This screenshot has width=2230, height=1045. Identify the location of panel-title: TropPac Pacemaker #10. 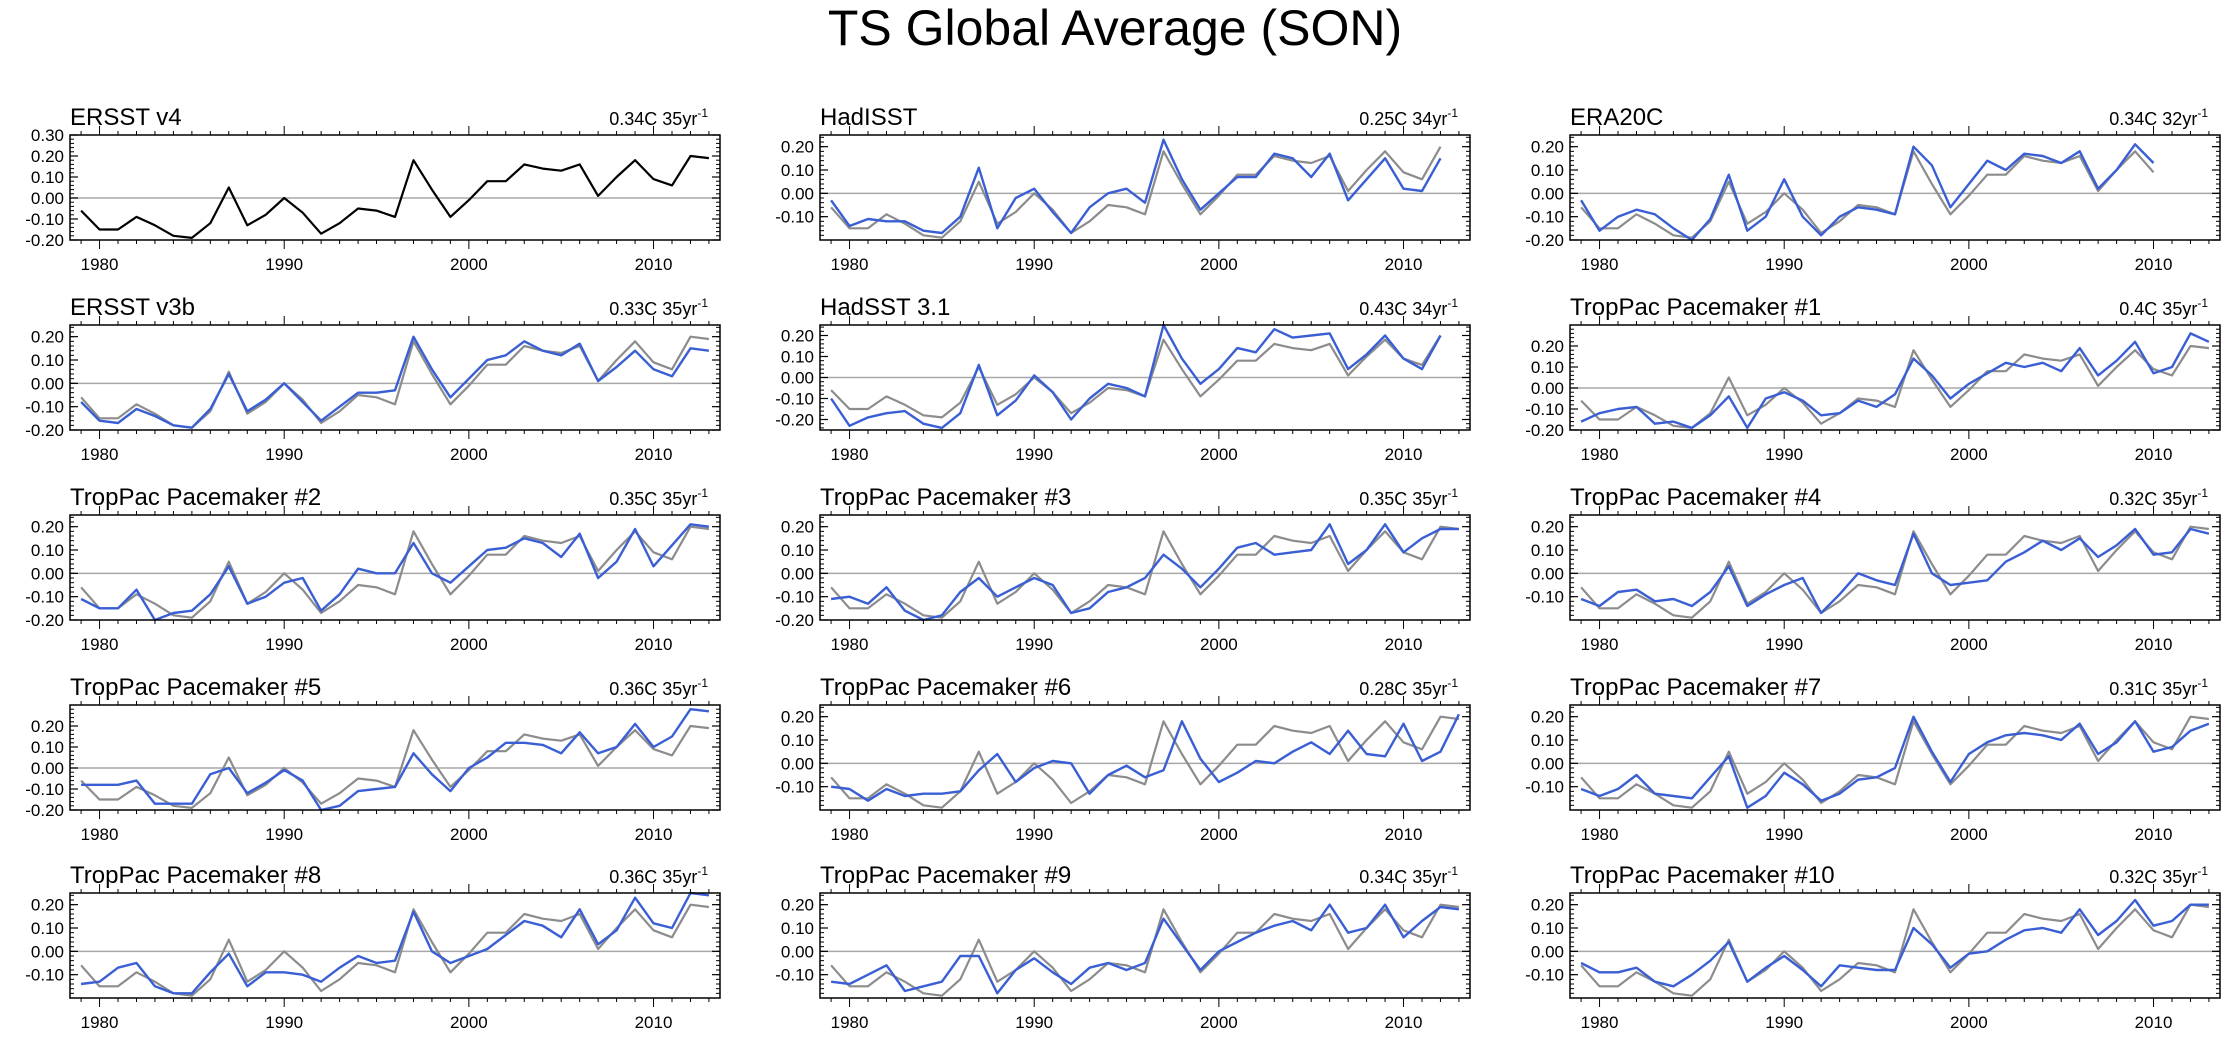
(1702, 875).